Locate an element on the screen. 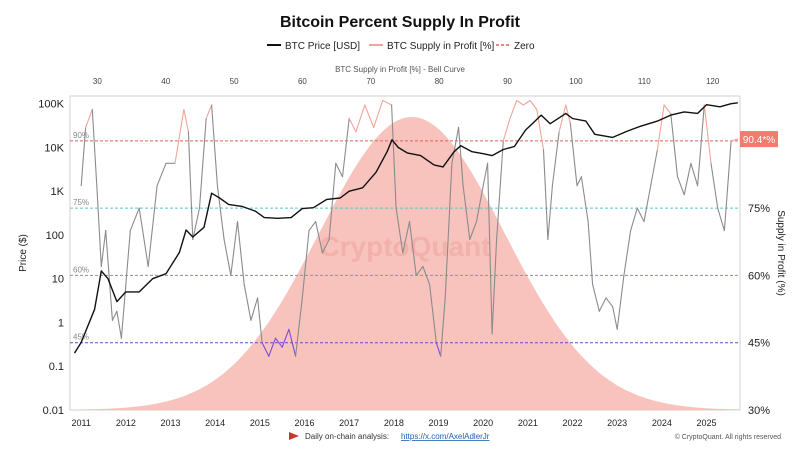  current-value-label: 90.4*% is located at coordinates (759, 140).